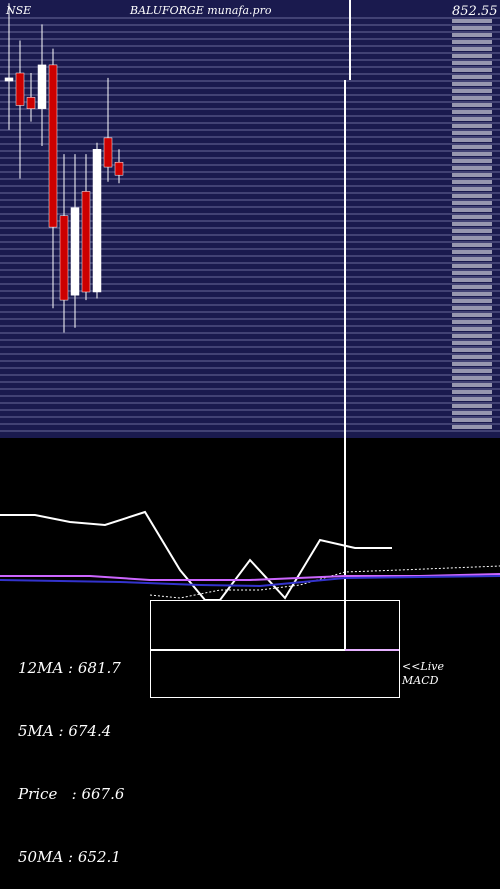 The height and width of the screenshot is (889, 500). Describe the element at coordinates (275, 649) in the screenshot. I see `macd-panel-box` at that location.